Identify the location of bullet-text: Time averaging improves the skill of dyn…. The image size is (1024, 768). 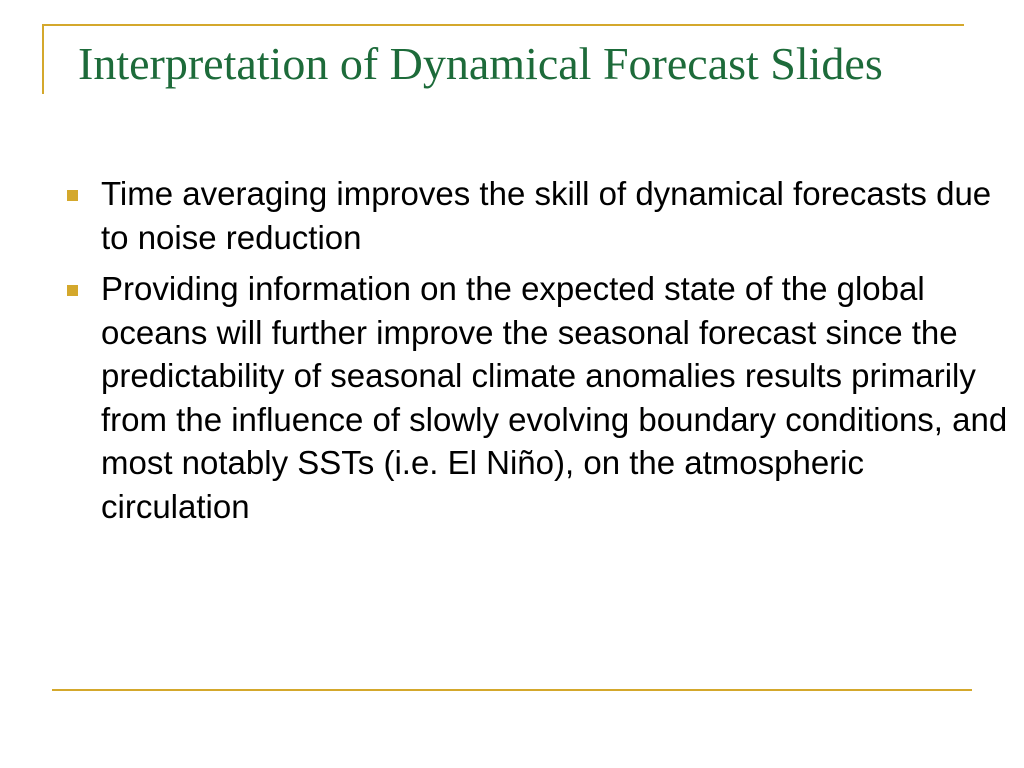
(546, 215).